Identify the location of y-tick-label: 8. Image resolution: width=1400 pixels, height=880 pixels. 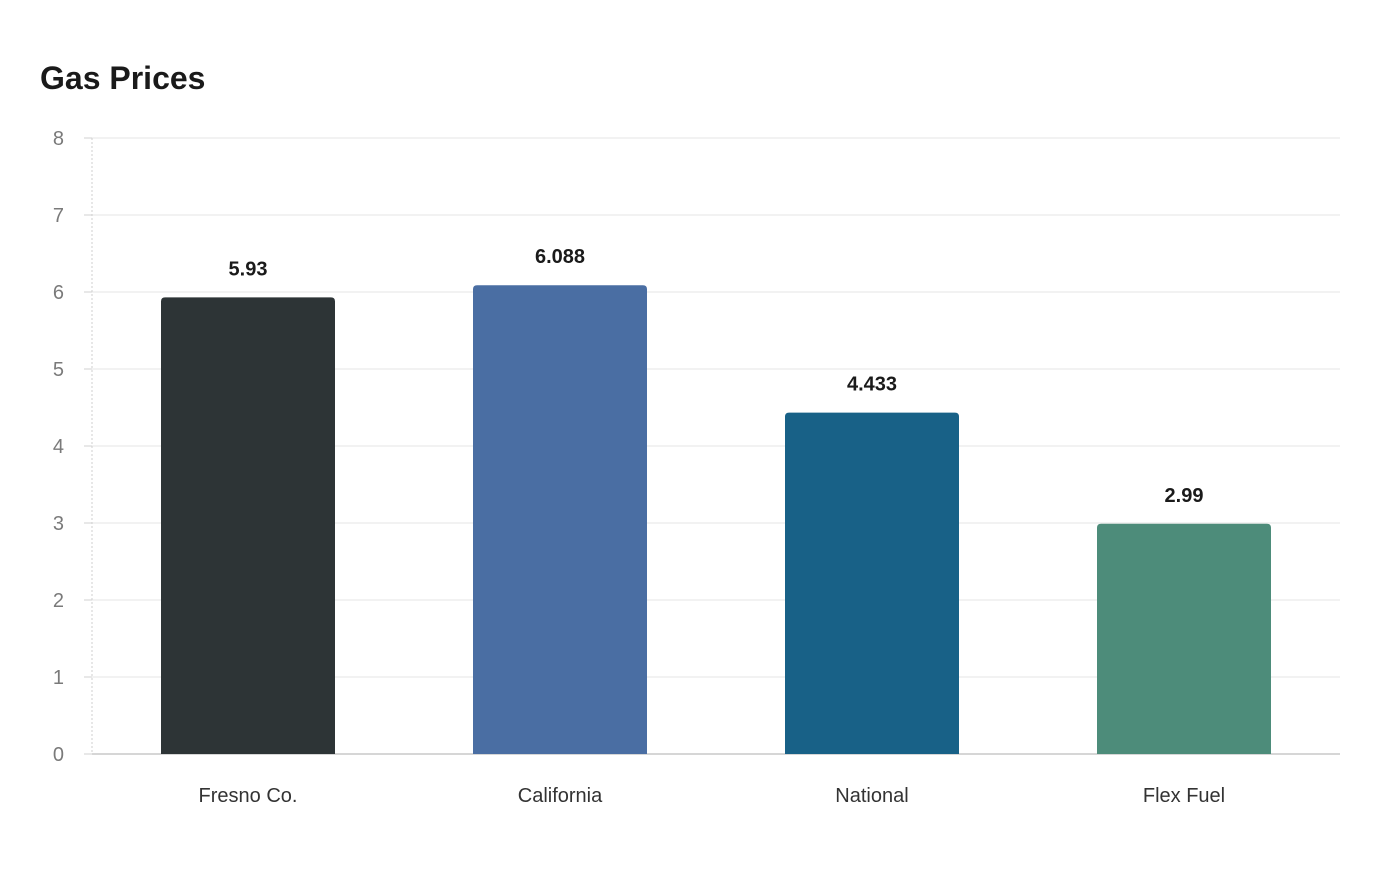
(58, 139).